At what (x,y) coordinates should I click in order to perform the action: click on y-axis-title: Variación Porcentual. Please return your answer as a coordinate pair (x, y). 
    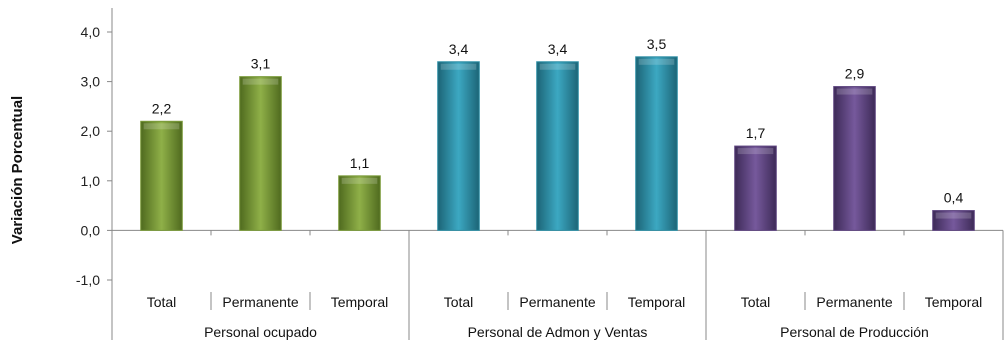
    Looking at the image, I should click on (17, 170).